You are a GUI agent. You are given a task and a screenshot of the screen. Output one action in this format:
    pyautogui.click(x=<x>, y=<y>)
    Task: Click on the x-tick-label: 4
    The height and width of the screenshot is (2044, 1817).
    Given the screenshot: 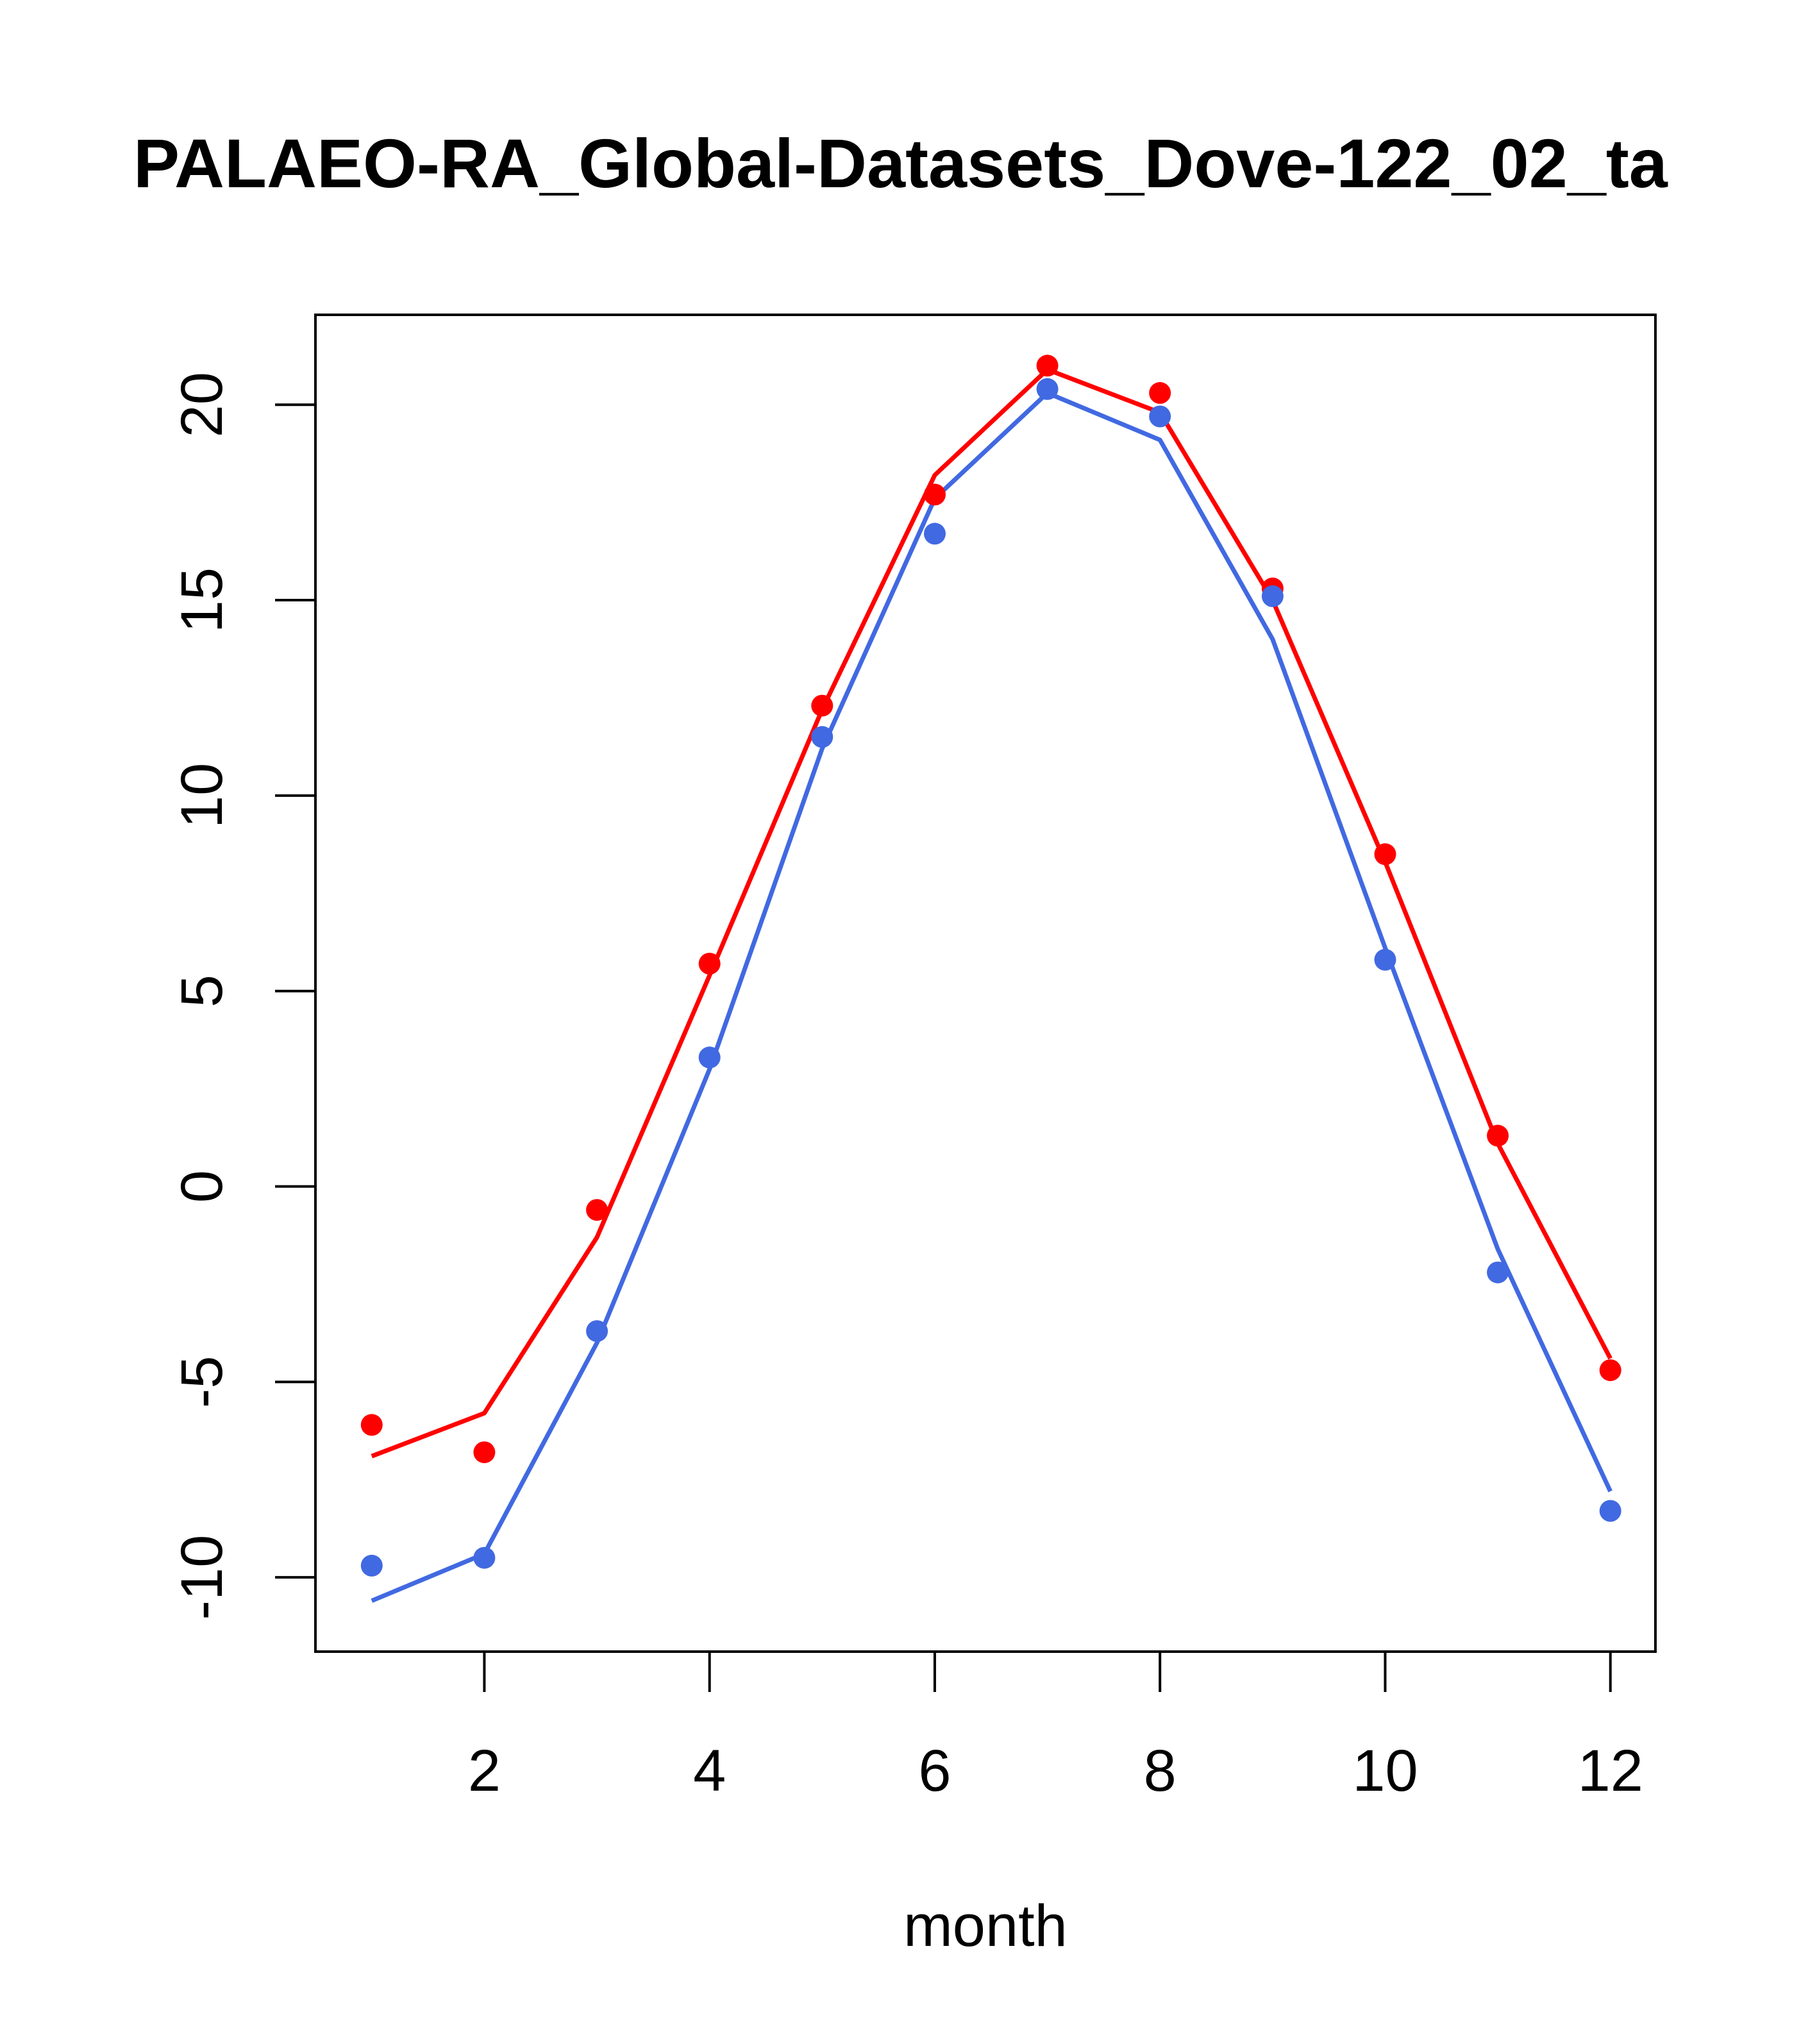 What is the action you would take?
    pyautogui.click(x=710, y=1771)
    